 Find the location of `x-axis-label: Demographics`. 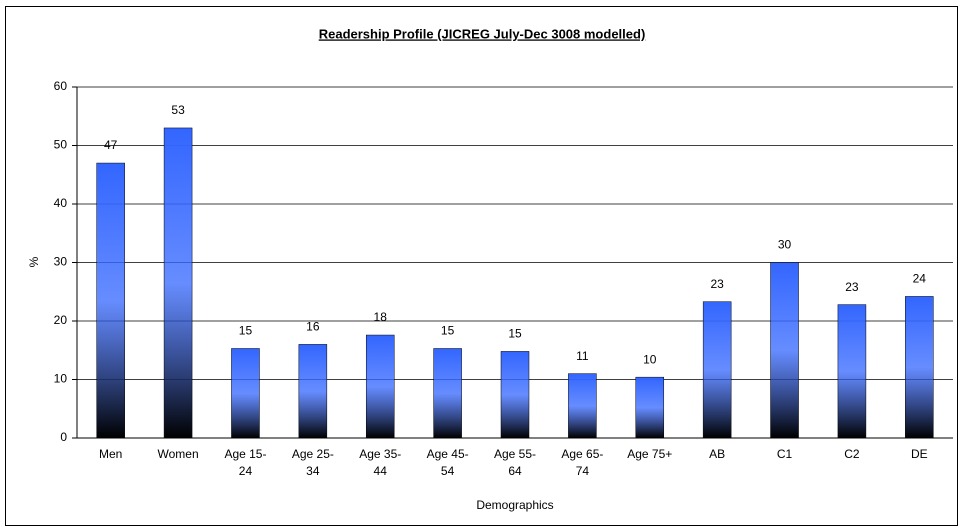

x-axis-label: Demographics is located at coordinates (514, 505).